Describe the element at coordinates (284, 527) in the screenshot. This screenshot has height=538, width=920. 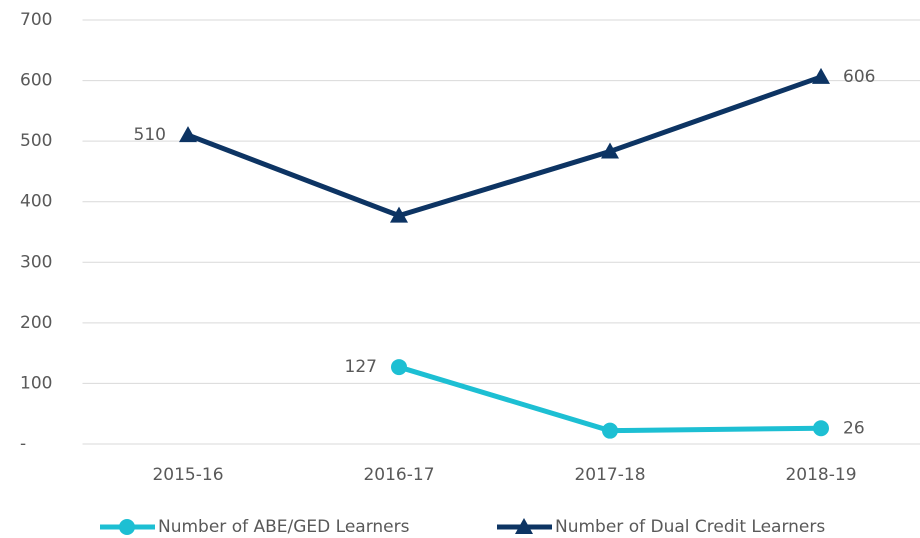
I see `legend-label: Number of ABE/GED Learners` at that location.